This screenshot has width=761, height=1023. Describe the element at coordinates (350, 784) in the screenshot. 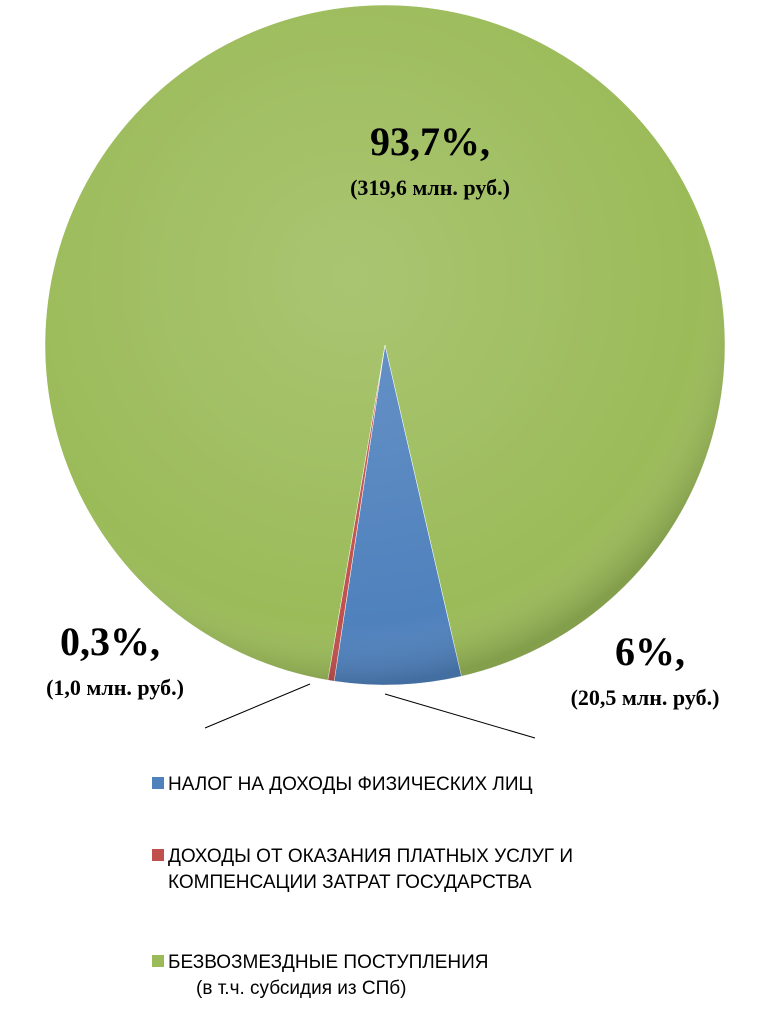

I see `legend-label: НАЛОГ НА ДОХОДЫ ФИЗИЧЕСКИХ ЛИЦ` at that location.